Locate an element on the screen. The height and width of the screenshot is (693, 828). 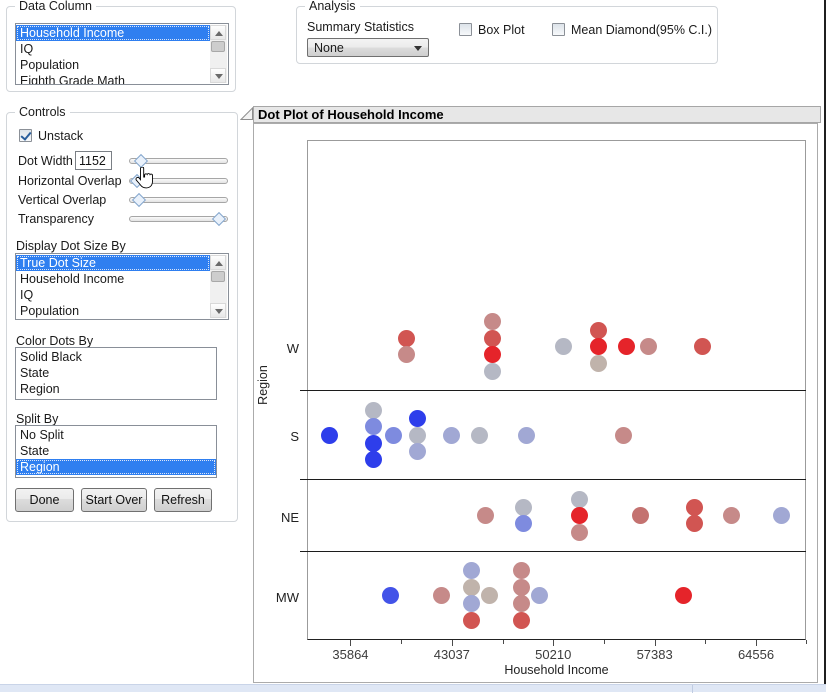
dot-width-slider is located at coordinates (178, 161).